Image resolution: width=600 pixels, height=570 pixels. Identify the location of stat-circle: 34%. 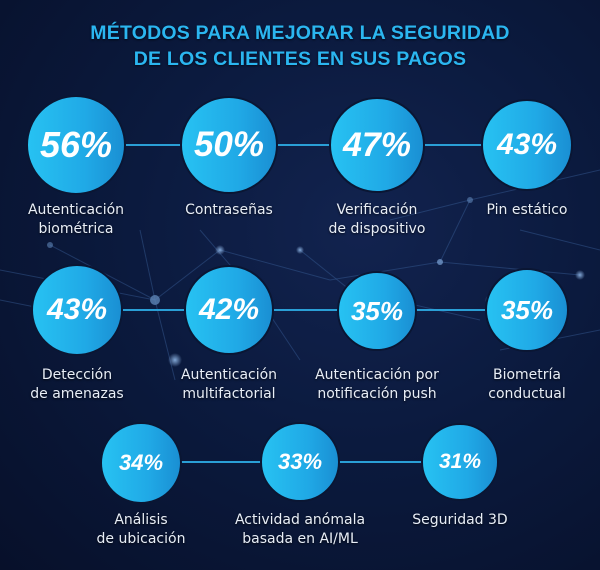
(141, 463).